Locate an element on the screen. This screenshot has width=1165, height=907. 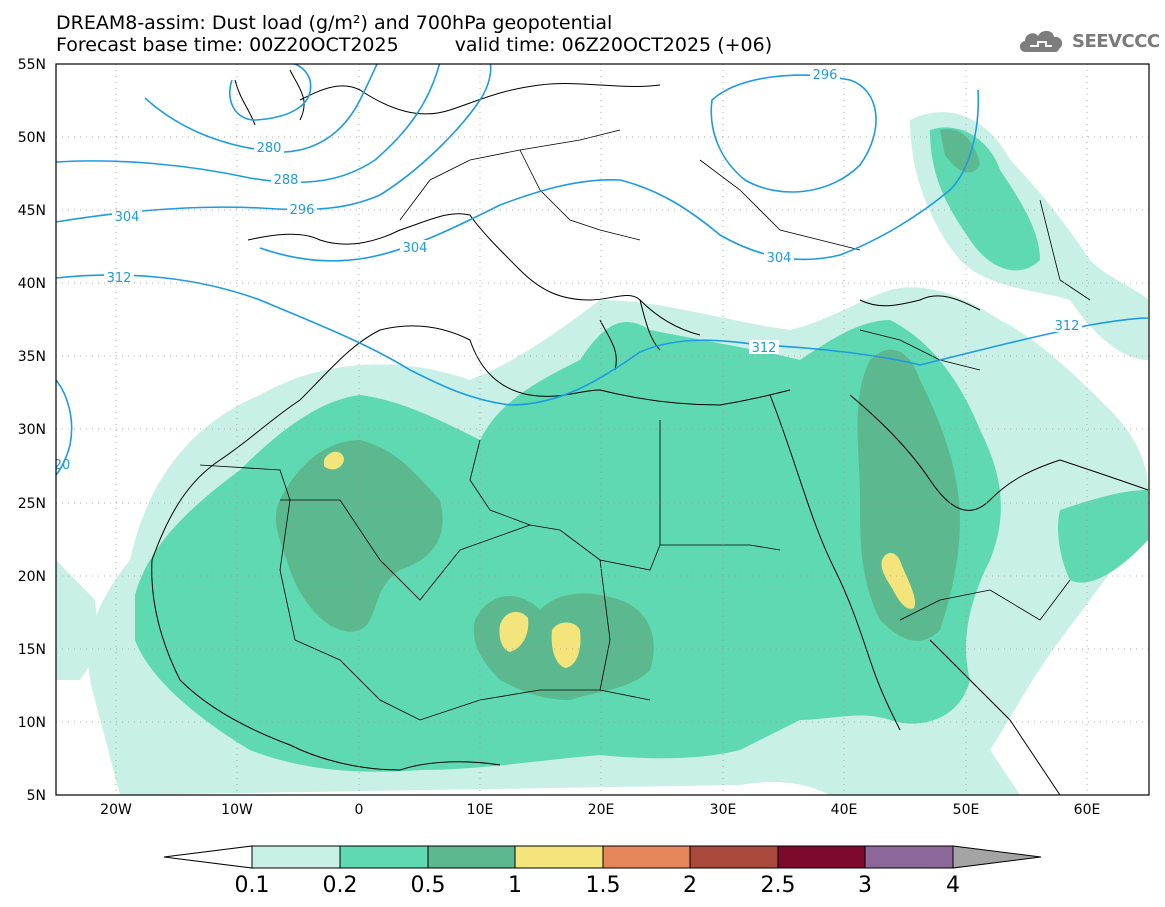
colorbar-label: 2.5 is located at coordinates (778, 885).